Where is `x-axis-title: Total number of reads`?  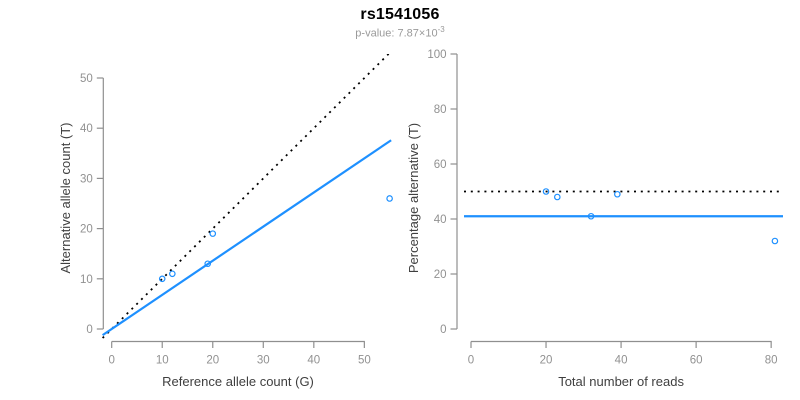 x-axis-title: Total number of reads is located at coordinates (621, 381).